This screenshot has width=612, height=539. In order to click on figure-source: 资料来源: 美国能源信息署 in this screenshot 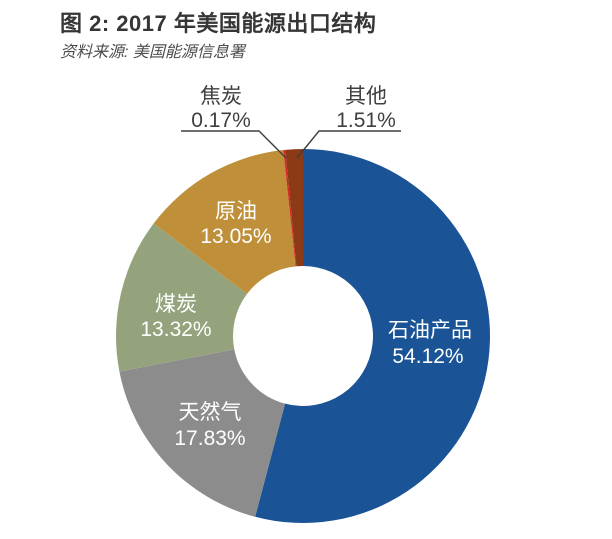, I will do `click(152, 52)`.